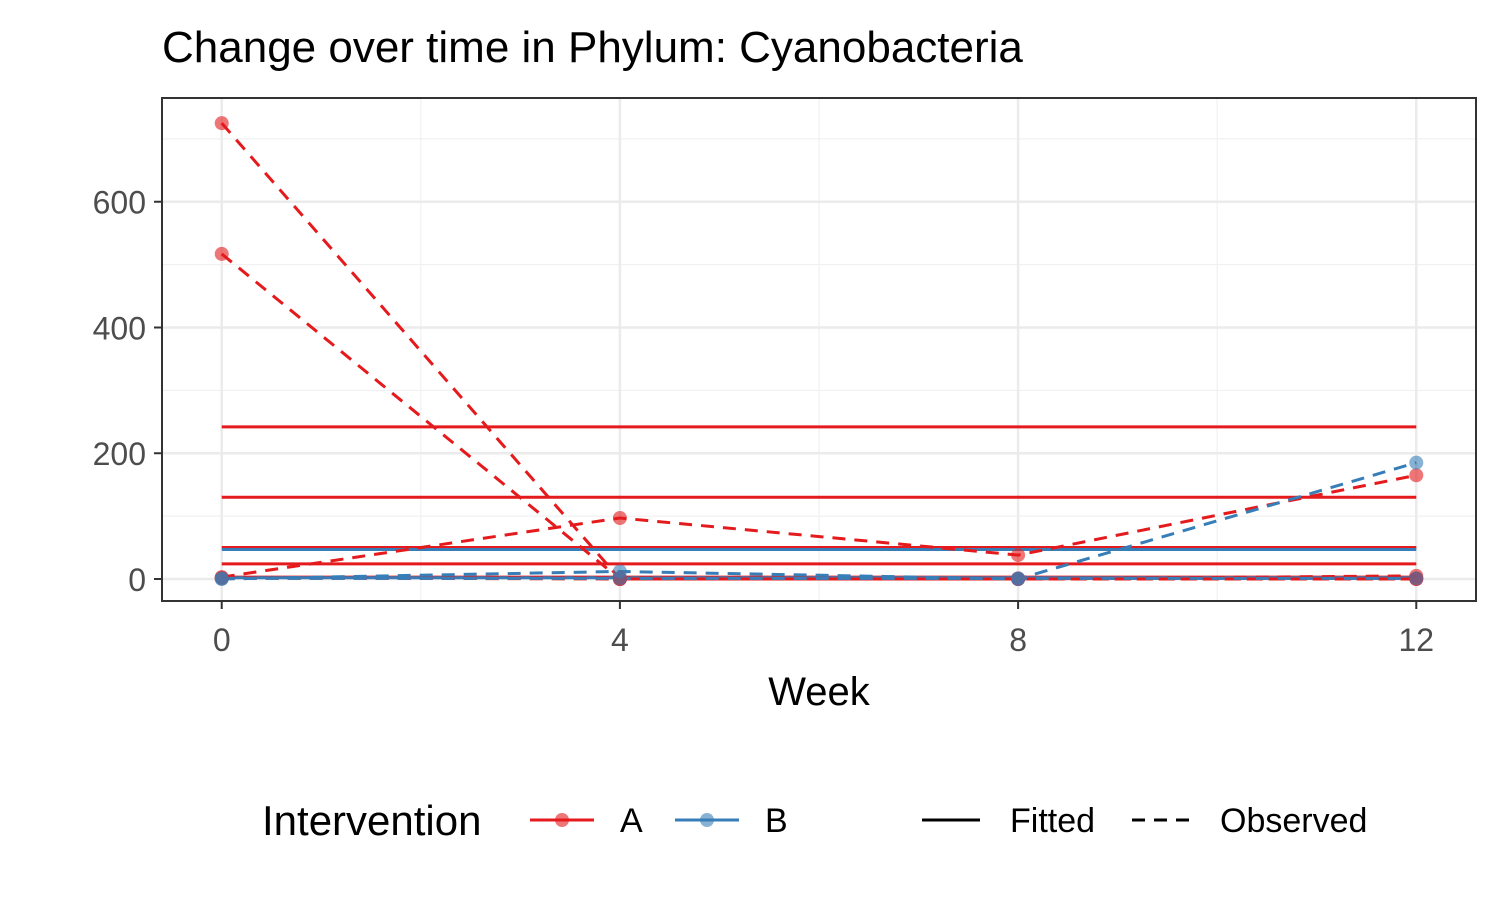  Describe the element at coordinates (119, 203) in the screenshot. I see `y-tick-label: 600` at that location.